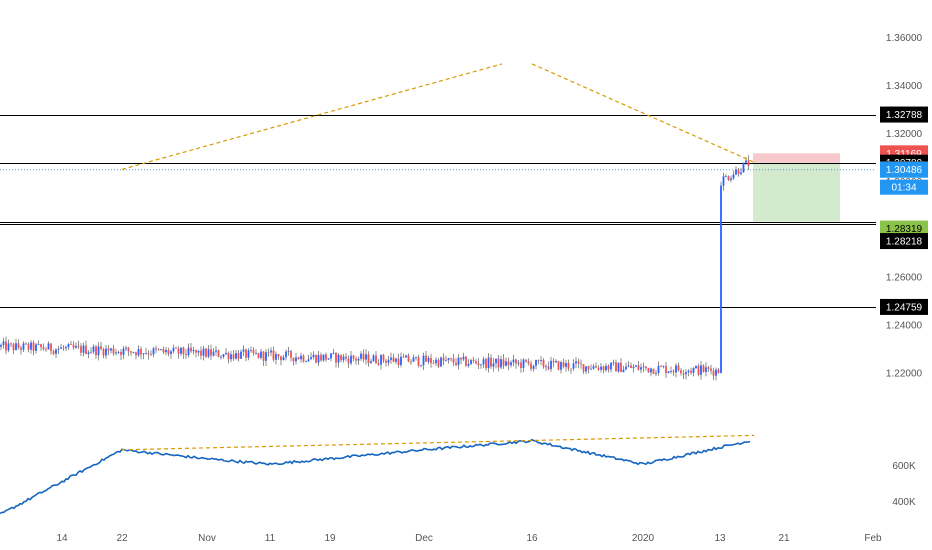  What do you see at coordinates (207, 538) in the screenshot?
I see `time-tick-label: Nov` at bounding box center [207, 538].